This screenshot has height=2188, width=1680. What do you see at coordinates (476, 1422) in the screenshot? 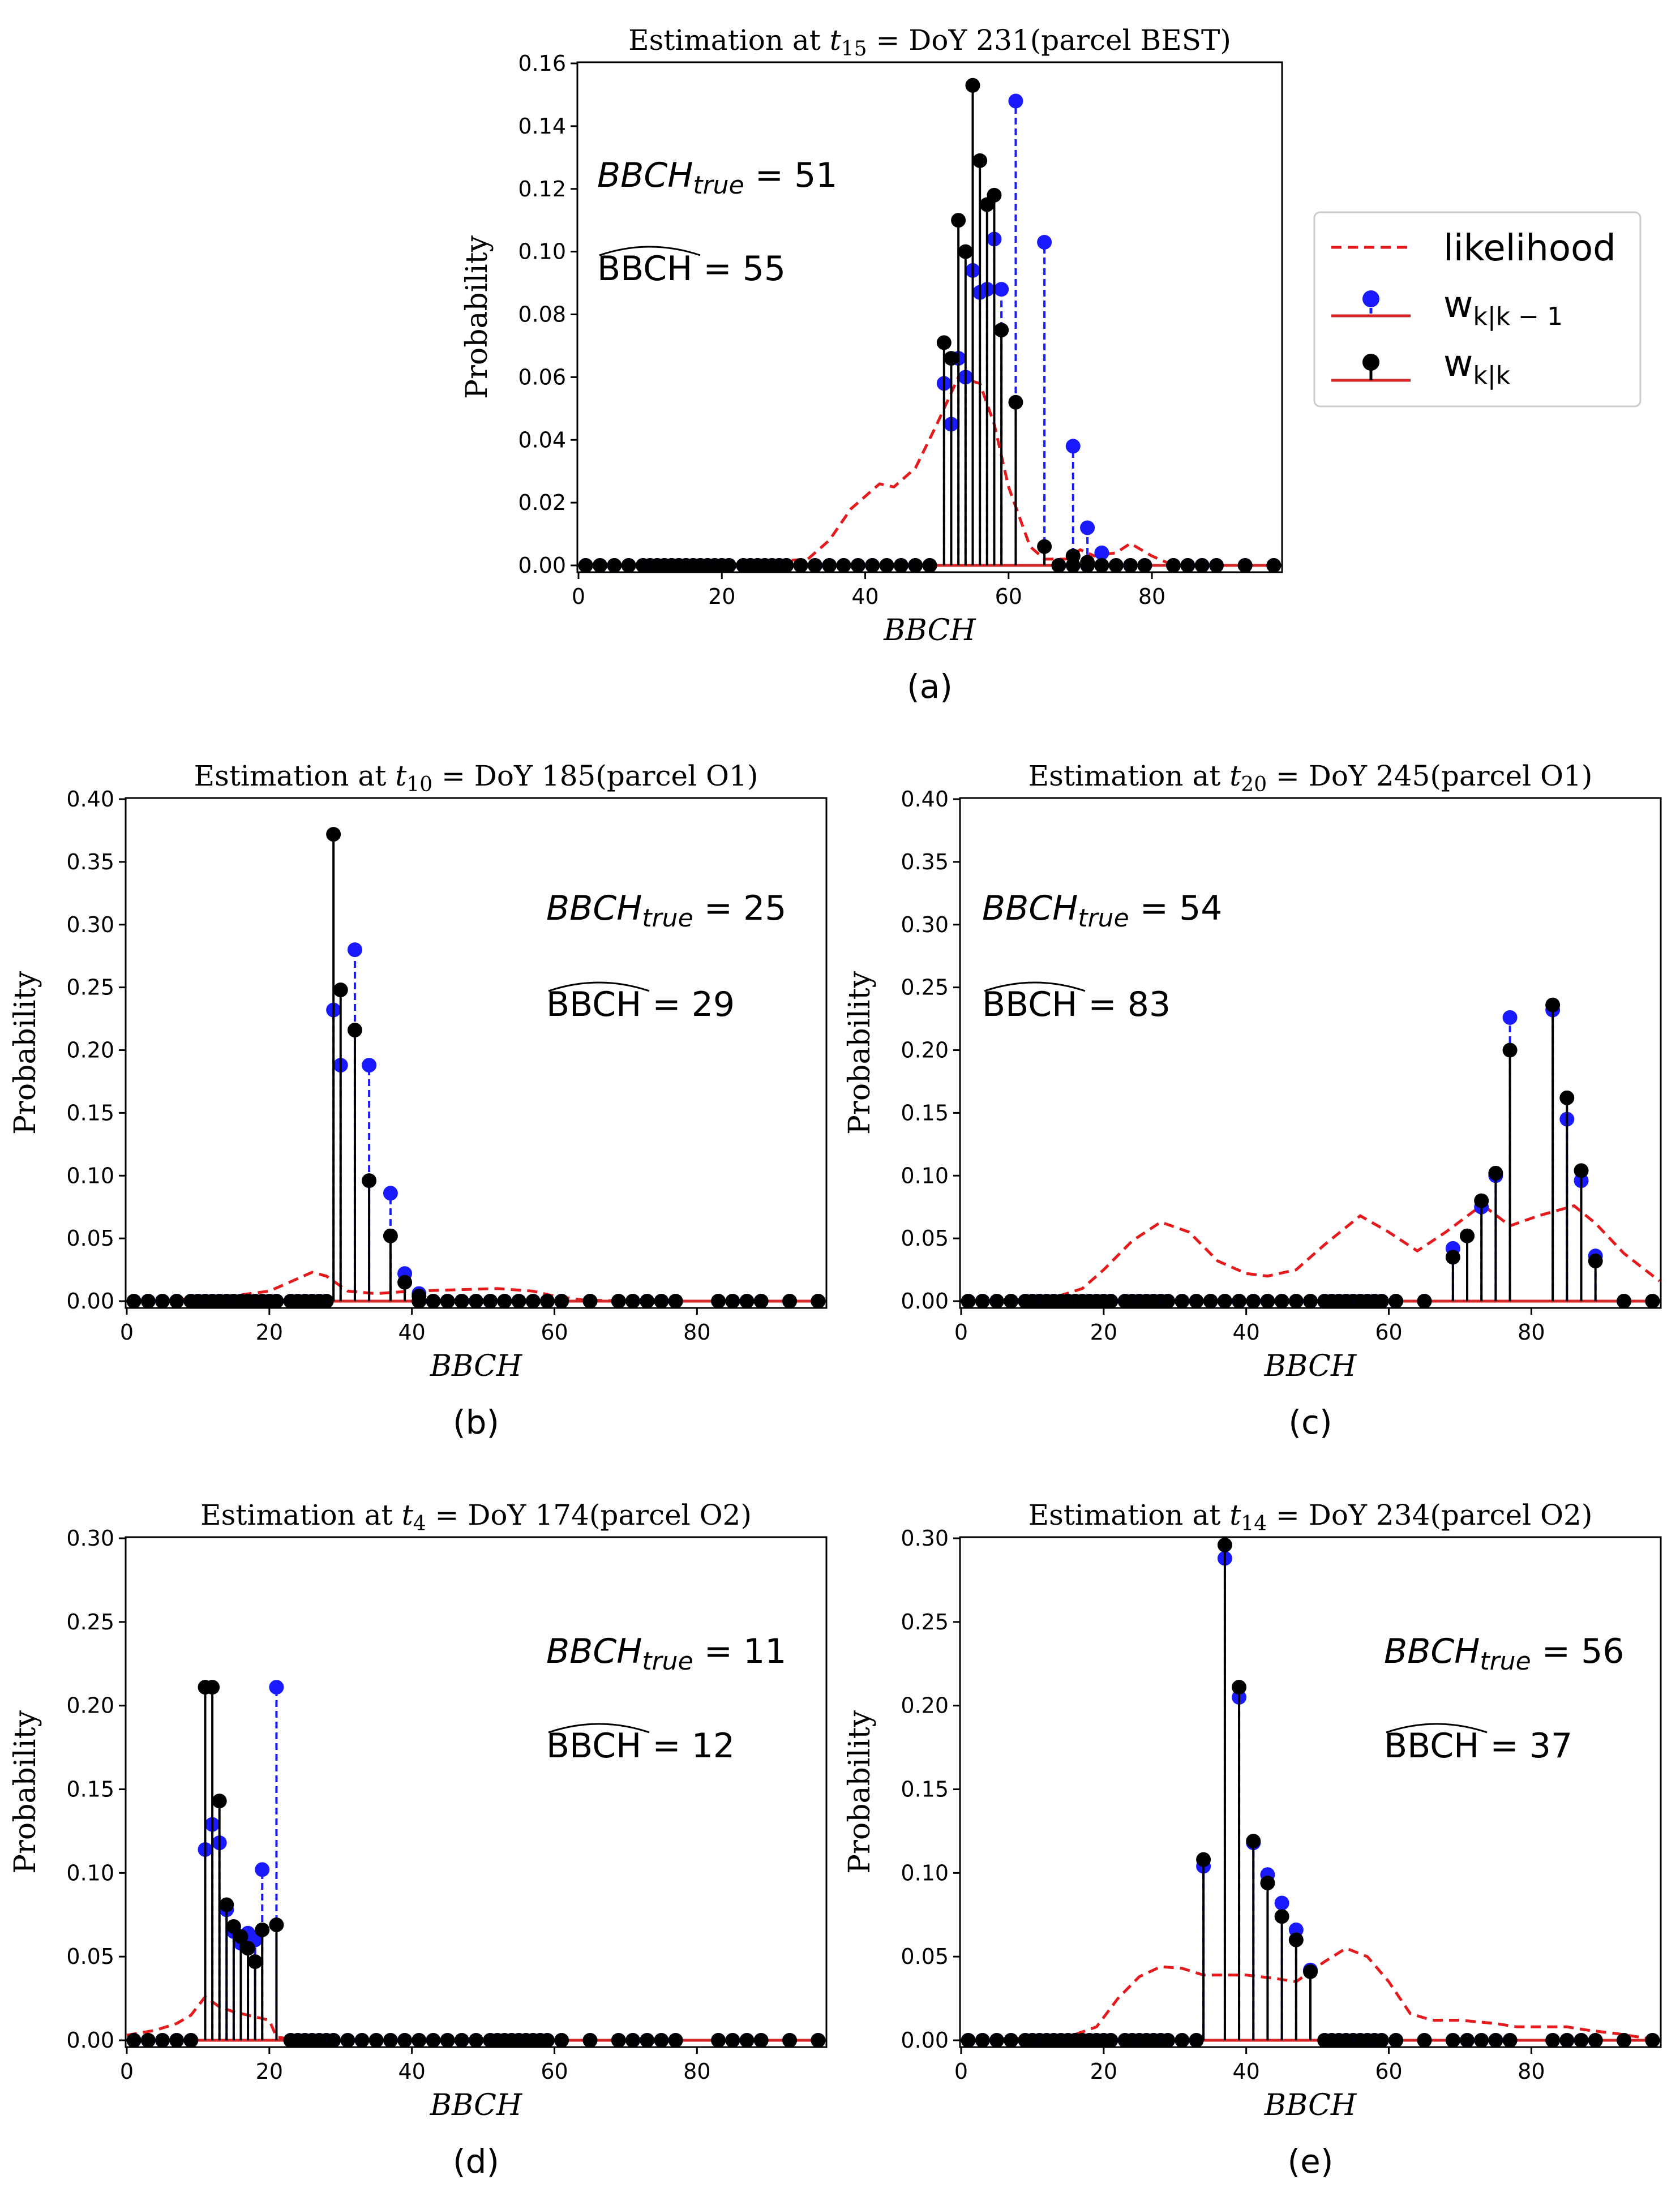
I see `subplot-caption: (b)` at bounding box center [476, 1422].